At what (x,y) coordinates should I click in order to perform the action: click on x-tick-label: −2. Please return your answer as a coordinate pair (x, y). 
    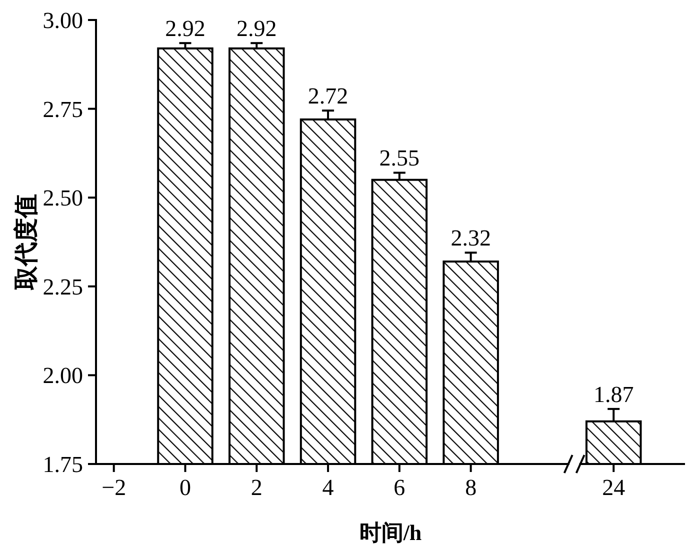
    Looking at the image, I should click on (114, 487).